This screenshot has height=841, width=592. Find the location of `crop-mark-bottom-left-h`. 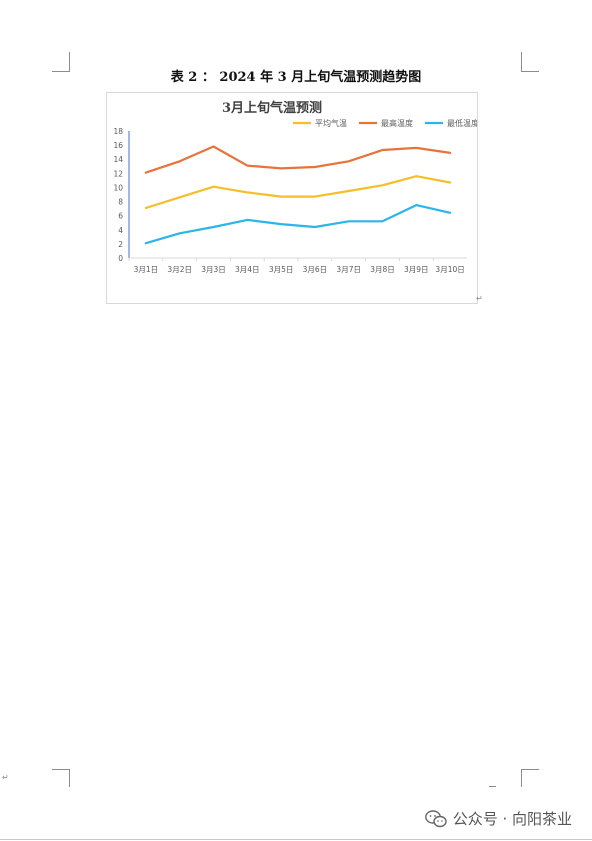

crop-mark-bottom-left-h is located at coordinates (61, 769).